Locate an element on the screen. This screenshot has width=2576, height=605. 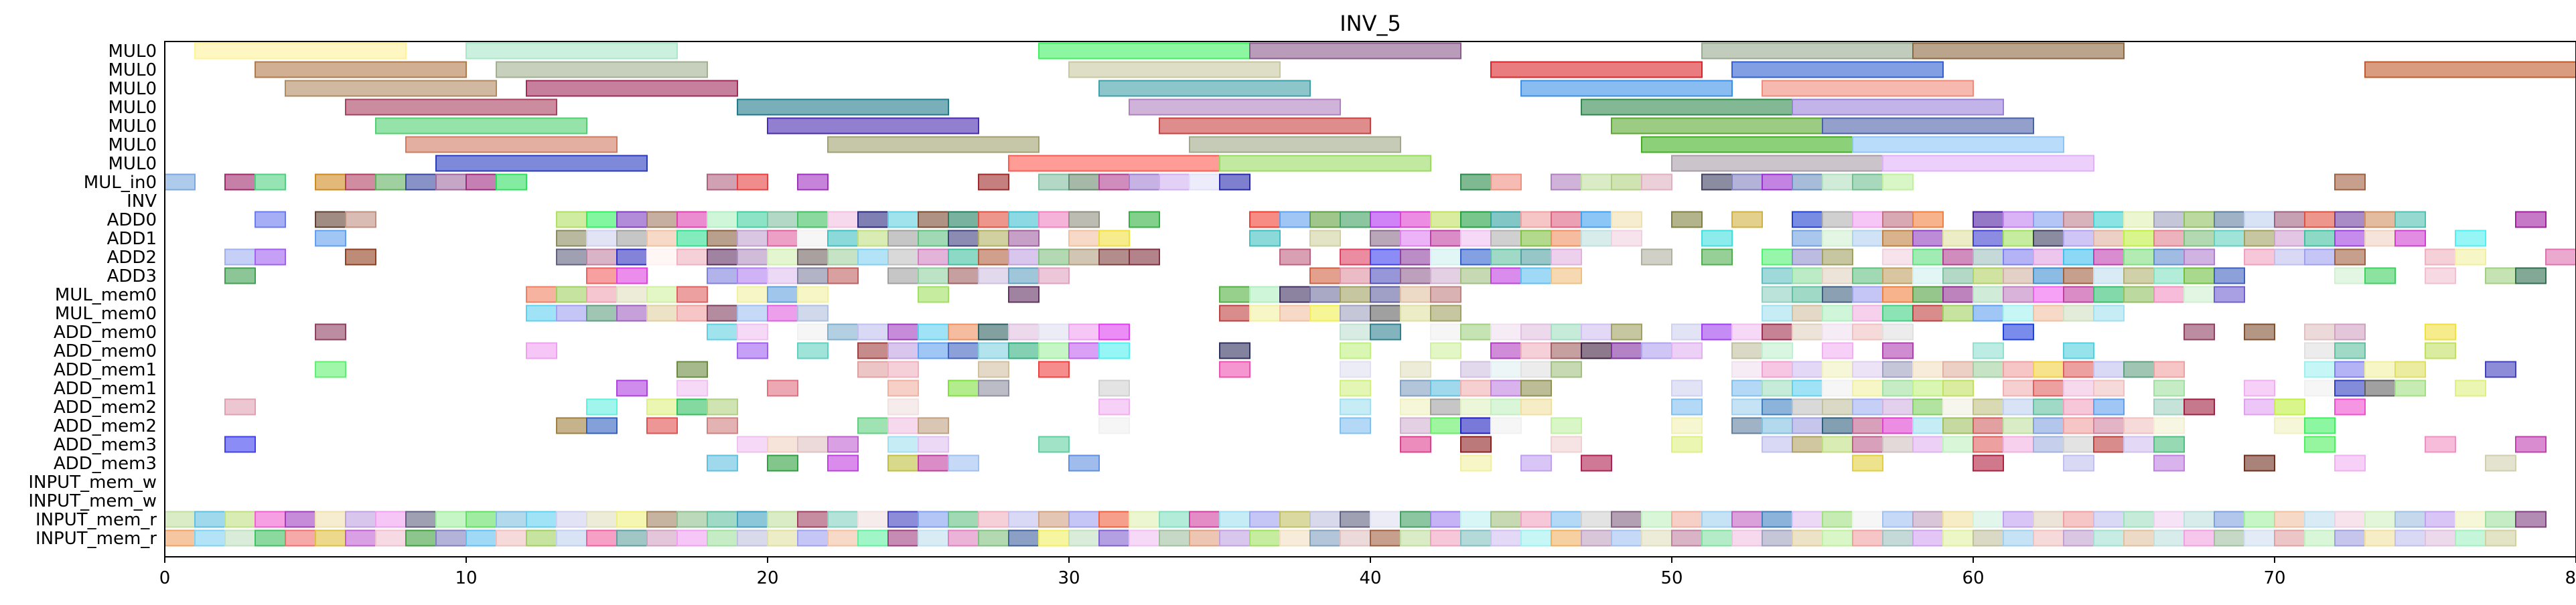
x-tick-label: 80 is located at coordinates (2570, 578).